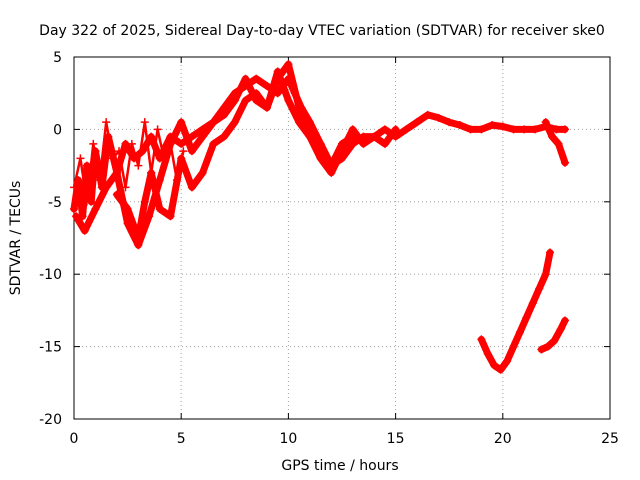 This screenshot has width=640, height=480. What do you see at coordinates (181, 439) in the screenshot?
I see `x-tick-label-5: 5` at bounding box center [181, 439].